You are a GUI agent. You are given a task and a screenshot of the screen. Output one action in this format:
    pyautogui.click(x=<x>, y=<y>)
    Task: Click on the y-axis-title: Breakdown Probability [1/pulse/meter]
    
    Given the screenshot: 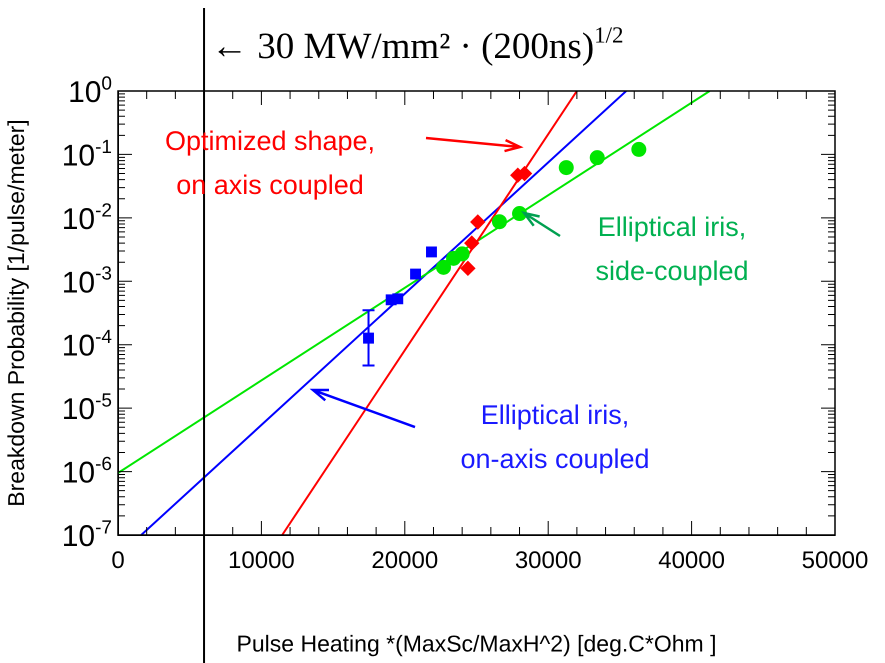 What is the action you would take?
    pyautogui.click(x=16, y=313)
    